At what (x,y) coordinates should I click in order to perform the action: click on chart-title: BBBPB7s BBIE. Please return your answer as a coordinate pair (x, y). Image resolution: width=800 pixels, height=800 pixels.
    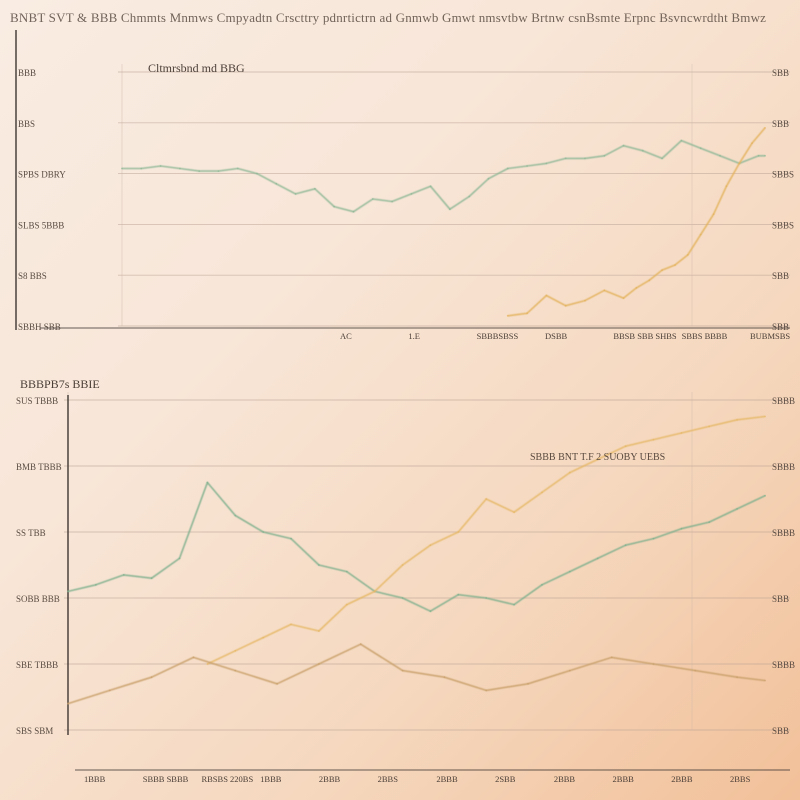
    Looking at the image, I should click on (60, 384).